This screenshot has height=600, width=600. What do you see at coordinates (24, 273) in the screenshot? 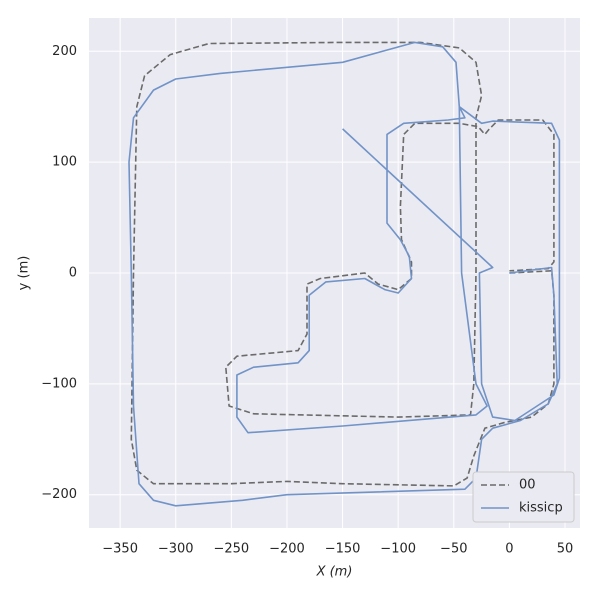
I see `y-axis-label: y (m)` at bounding box center [24, 273].